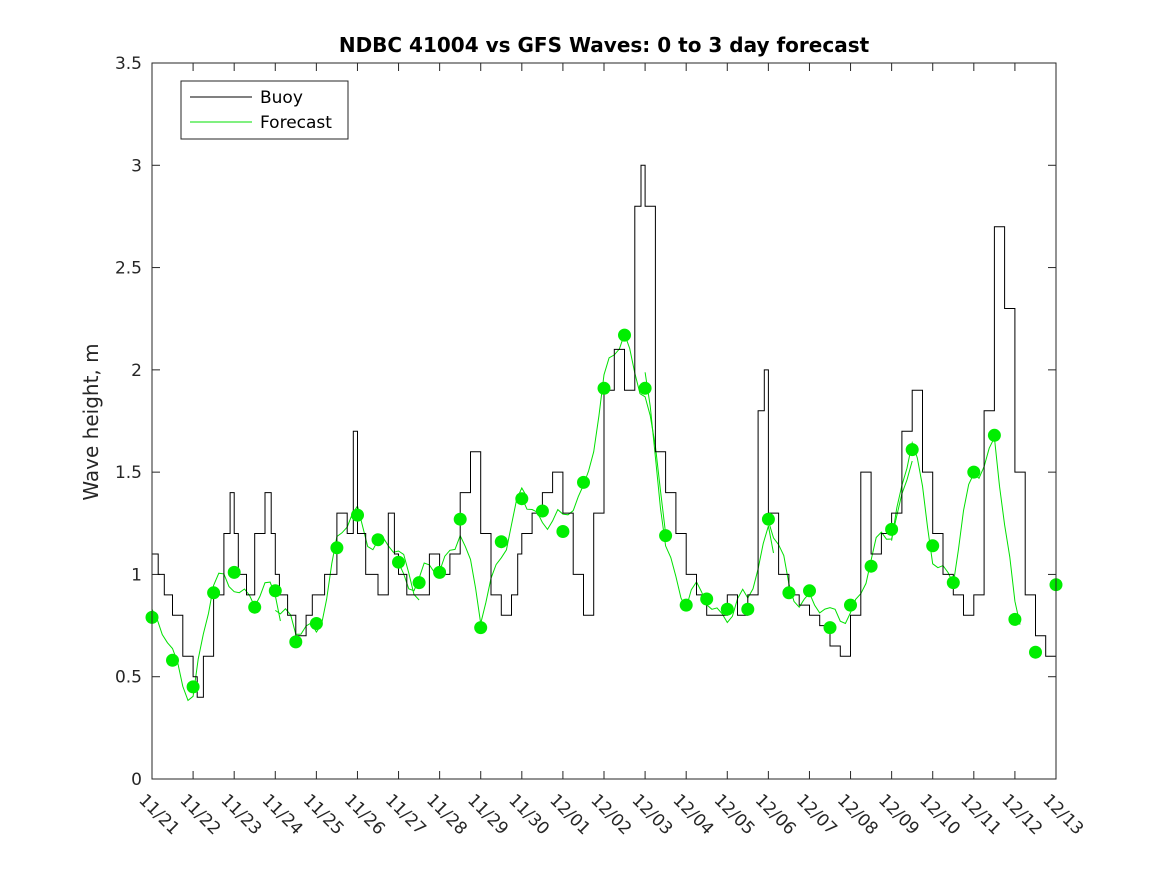 Image resolution: width=1167 pixels, height=875 pixels. What do you see at coordinates (128, 269) in the screenshot?
I see `y-tick-label: 2.5` at bounding box center [128, 269].